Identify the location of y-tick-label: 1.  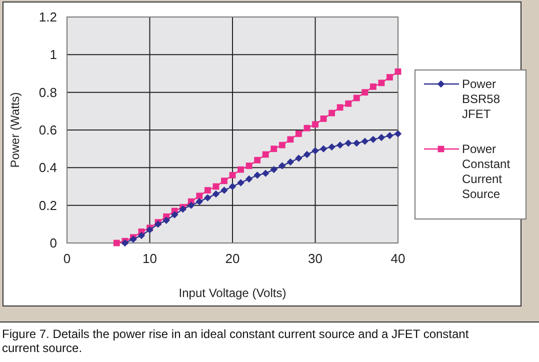
(53, 54).